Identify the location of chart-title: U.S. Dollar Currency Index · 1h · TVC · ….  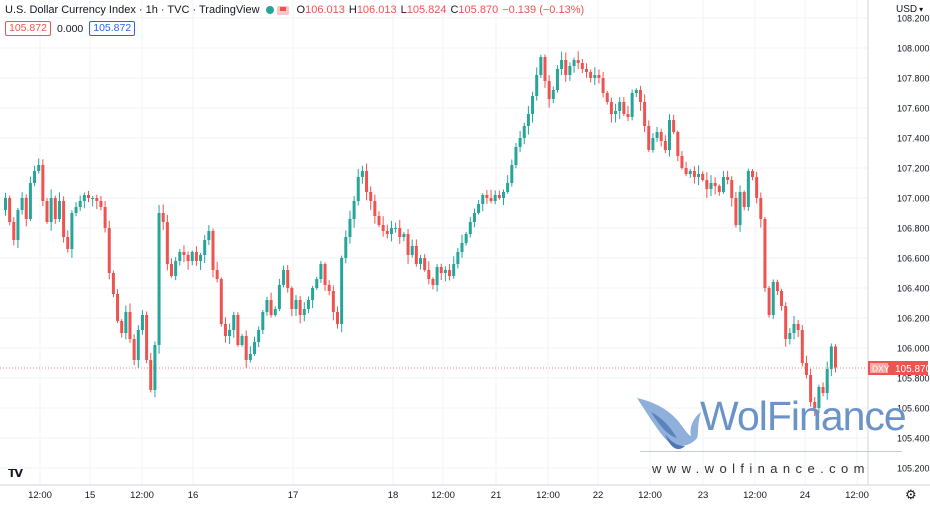
(132, 10).